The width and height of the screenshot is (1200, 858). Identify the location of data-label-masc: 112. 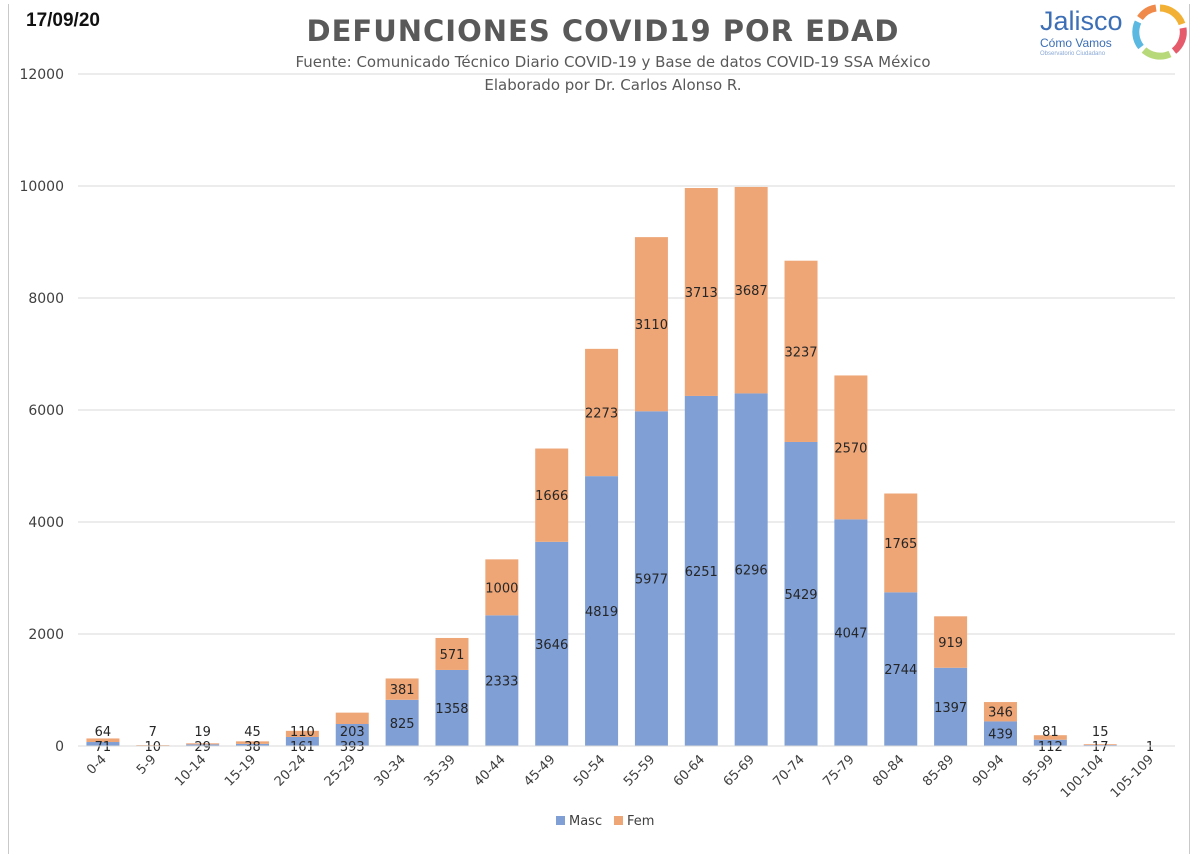
(1050, 747).